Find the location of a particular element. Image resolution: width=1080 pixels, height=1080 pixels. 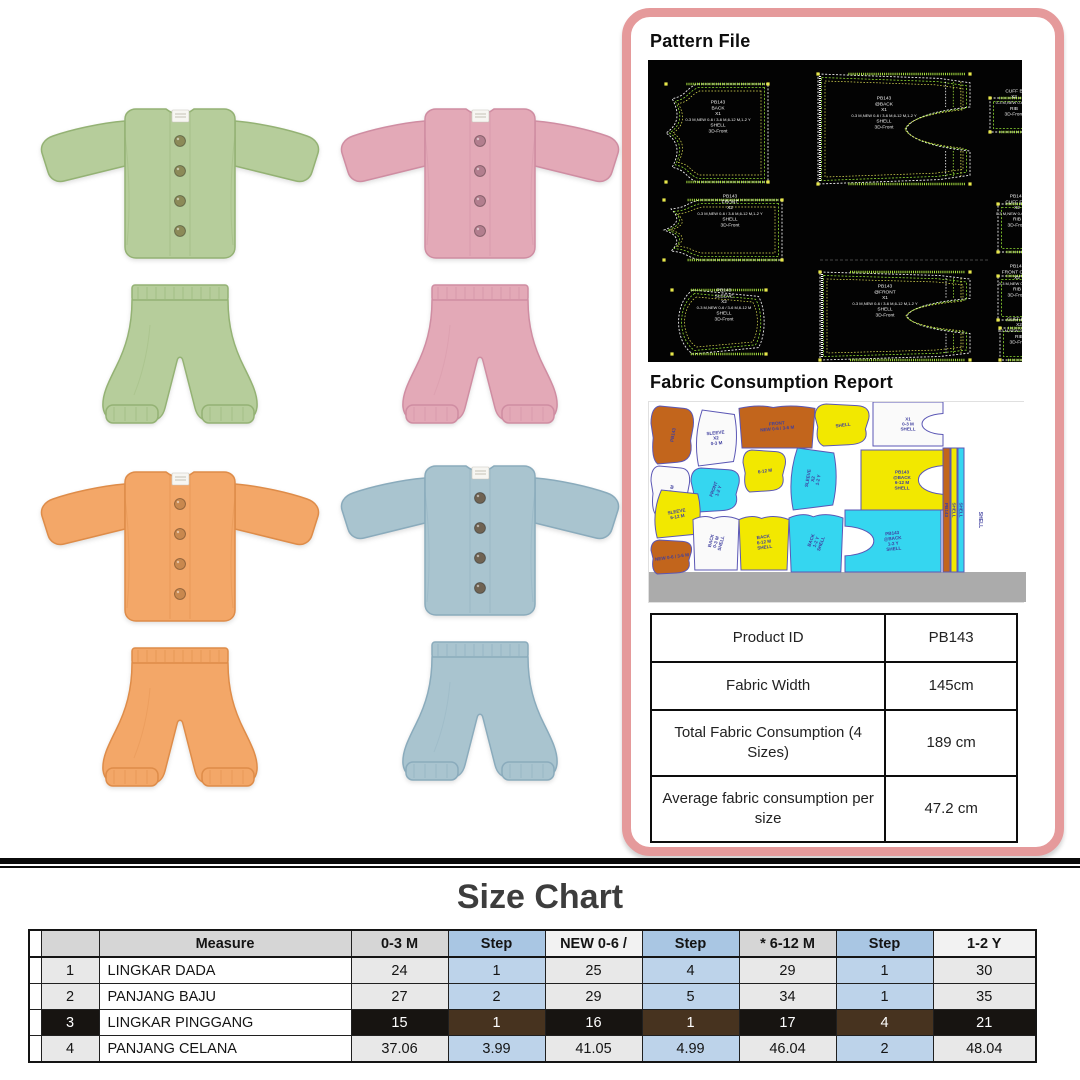

svg-text: X1 is located at coordinates (718, 114).